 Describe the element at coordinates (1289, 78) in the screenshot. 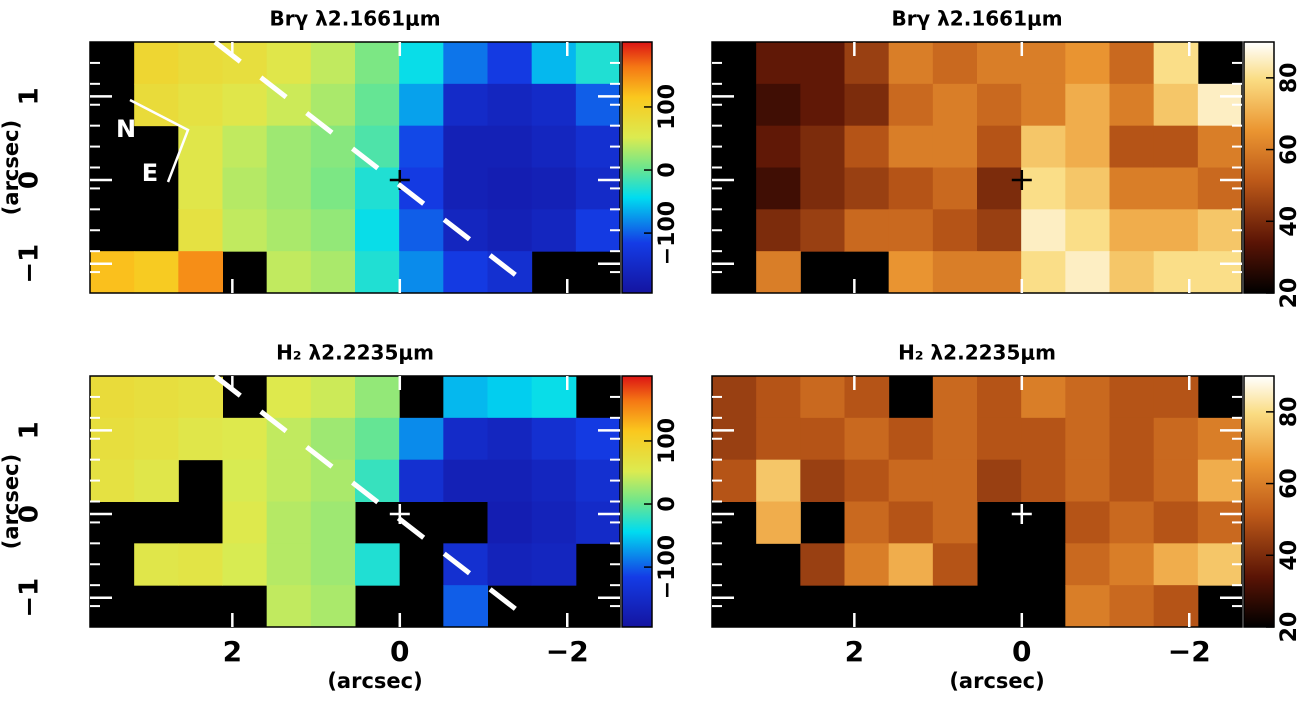

I see `colorbar-tick-label: 80` at that location.